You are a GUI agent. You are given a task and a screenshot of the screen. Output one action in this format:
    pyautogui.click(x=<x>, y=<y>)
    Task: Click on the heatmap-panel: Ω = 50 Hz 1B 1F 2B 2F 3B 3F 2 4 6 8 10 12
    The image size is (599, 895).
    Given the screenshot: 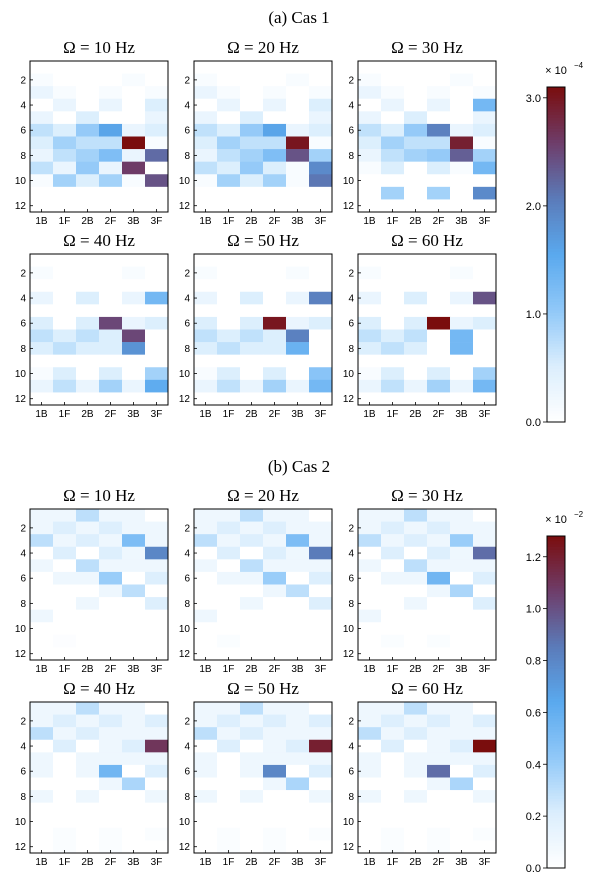 What is the action you would take?
    pyautogui.click(x=256, y=325)
    